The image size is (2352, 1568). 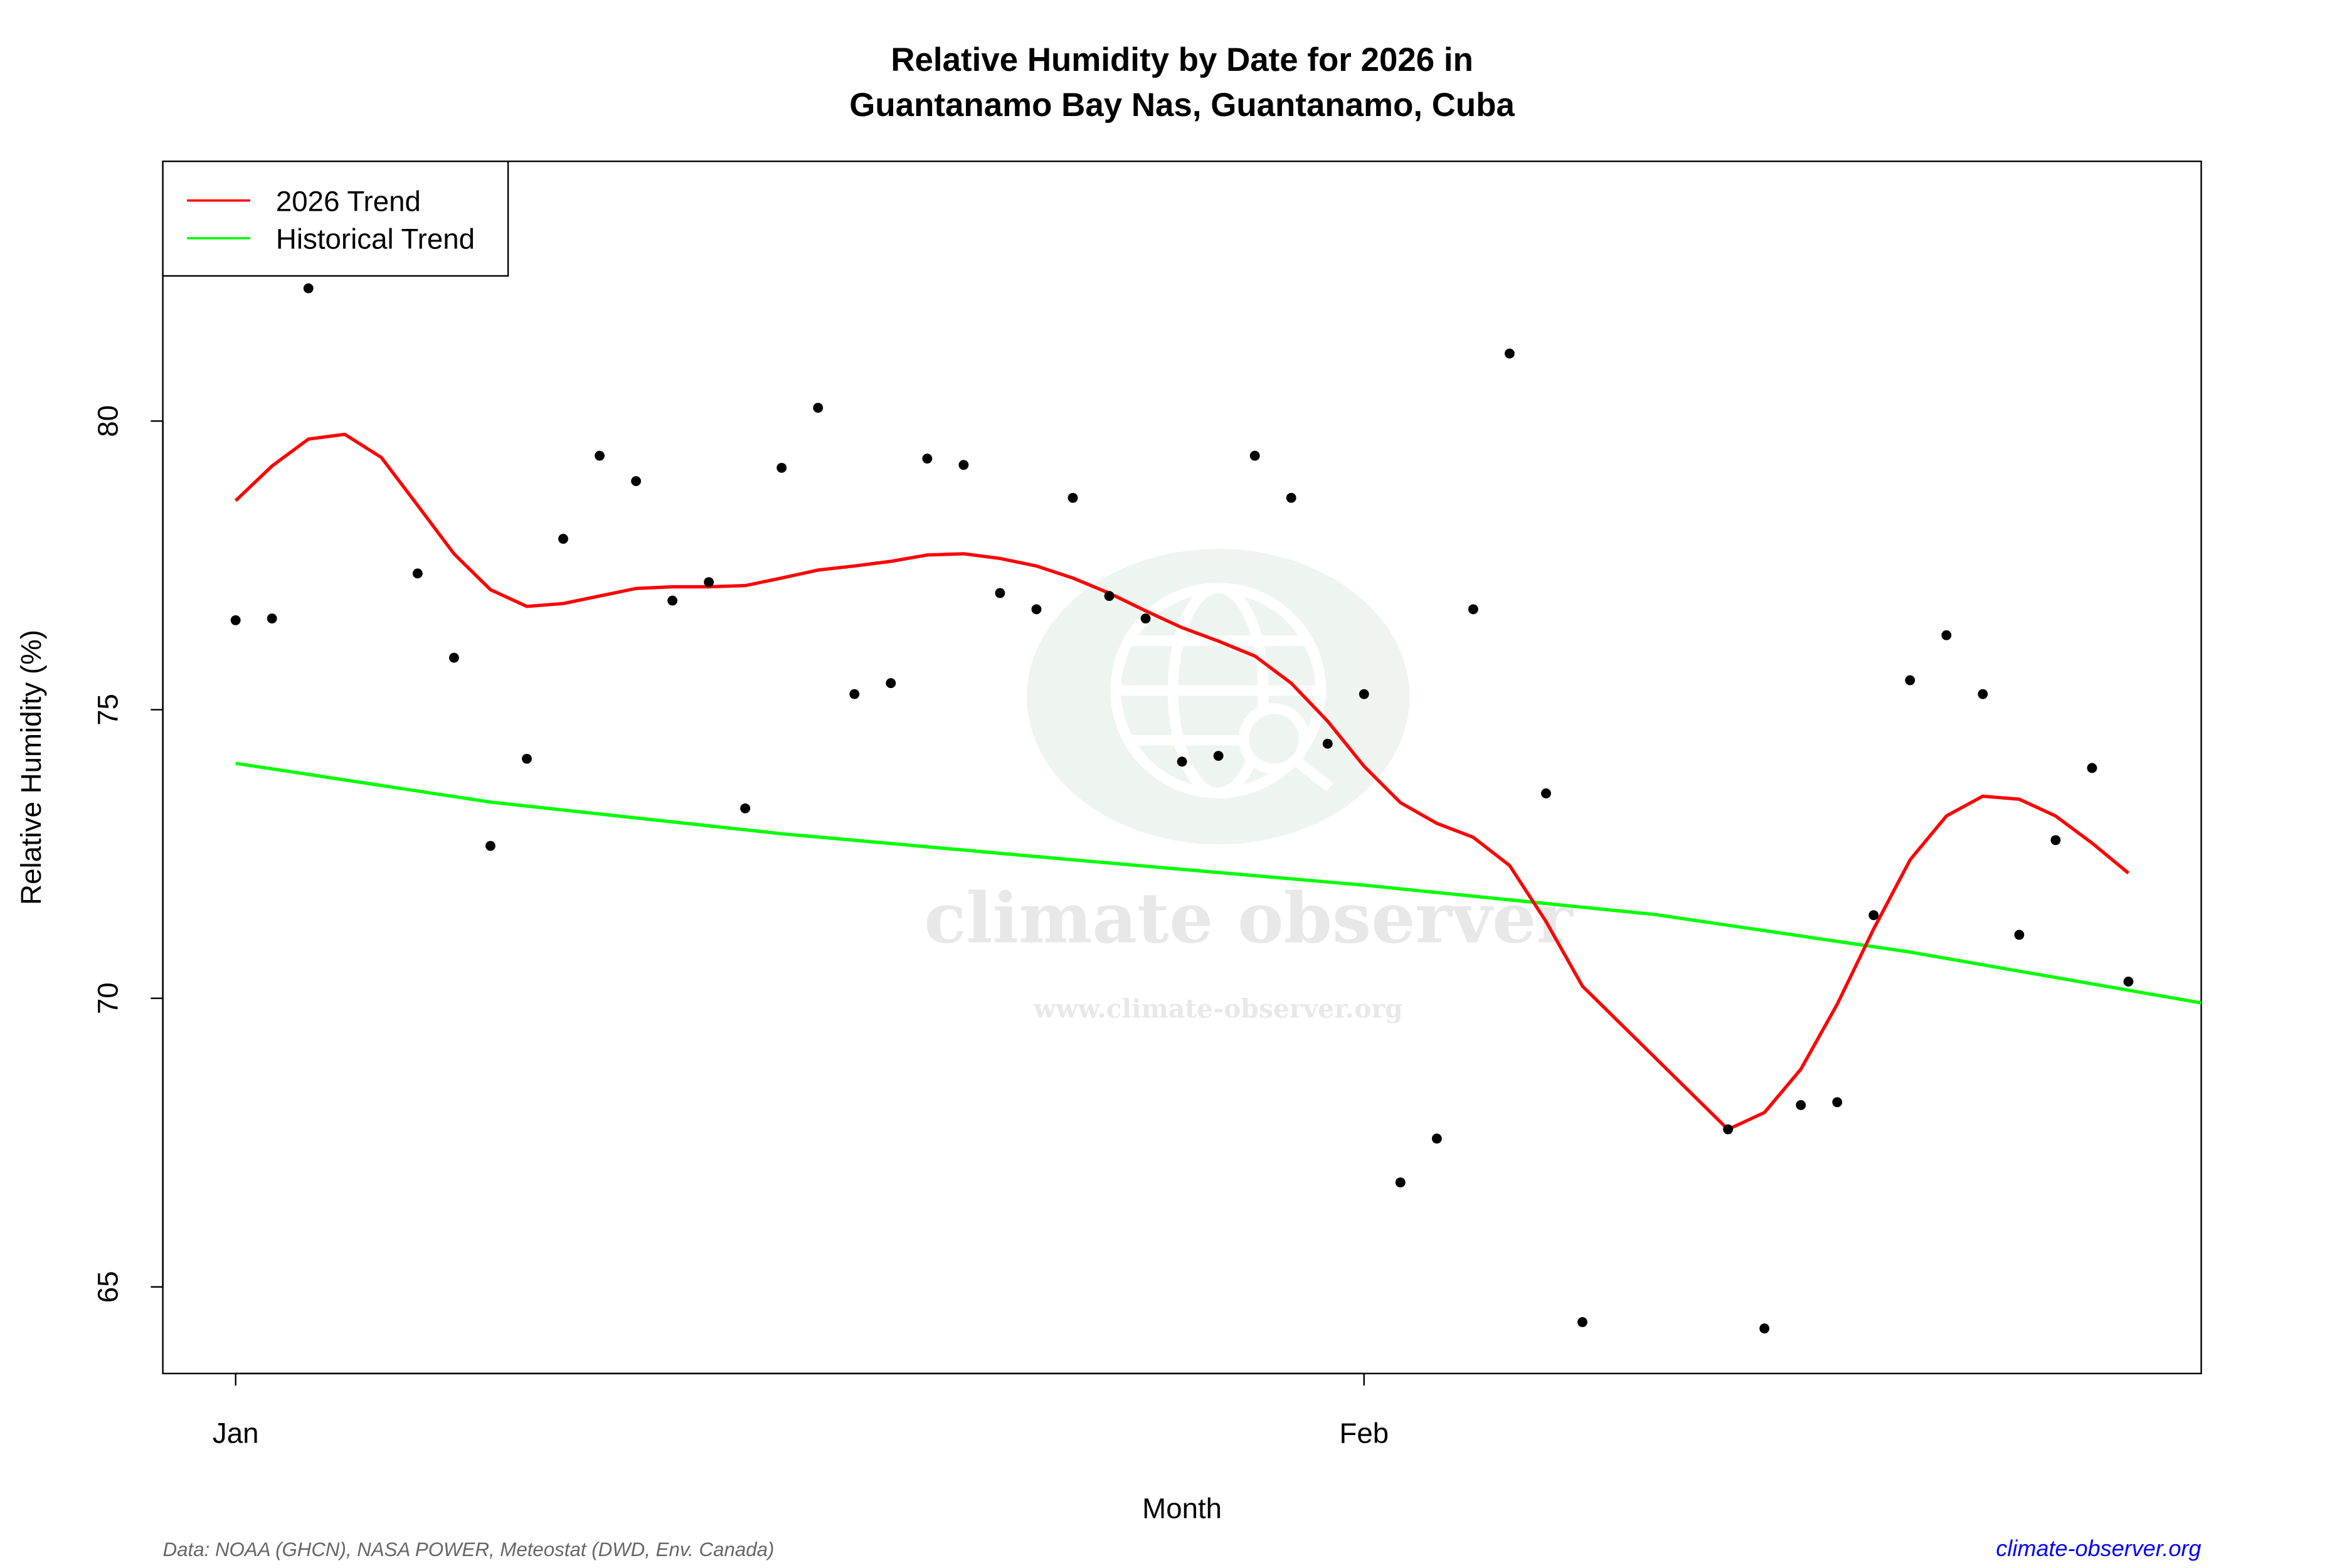 I want to click on legend-label-2026: 2026 Trend, so click(x=348, y=202).